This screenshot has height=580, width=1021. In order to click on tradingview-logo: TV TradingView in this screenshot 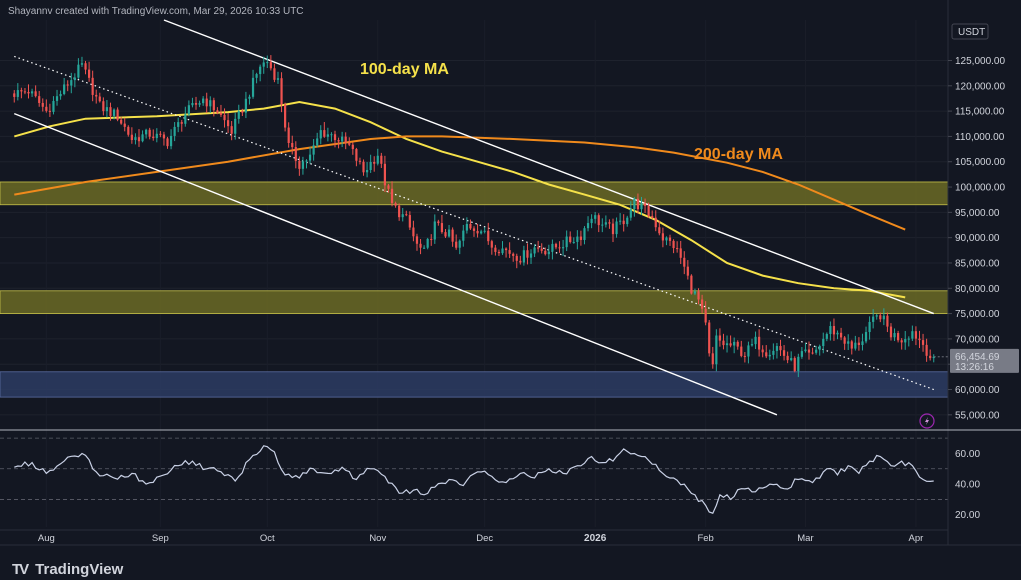, I will do `click(67, 569)`.